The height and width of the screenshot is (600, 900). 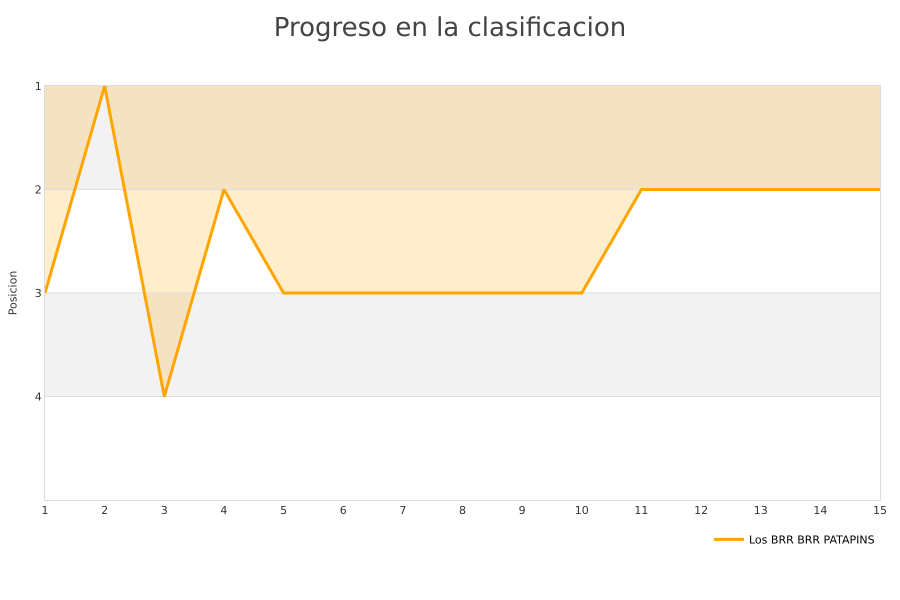 What do you see at coordinates (581, 511) in the screenshot?
I see `x-tick-label: 10` at bounding box center [581, 511].